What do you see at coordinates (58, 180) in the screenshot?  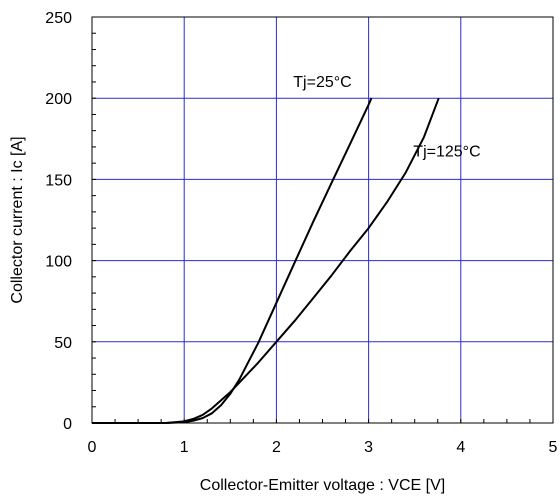 I see `y-tick-label: 150` at bounding box center [58, 180].